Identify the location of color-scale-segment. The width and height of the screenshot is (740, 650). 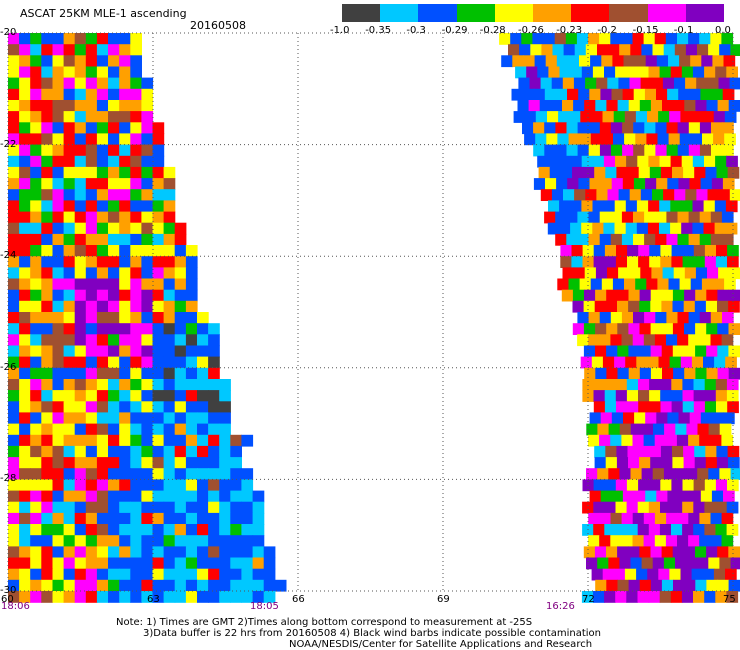
(666, 13).